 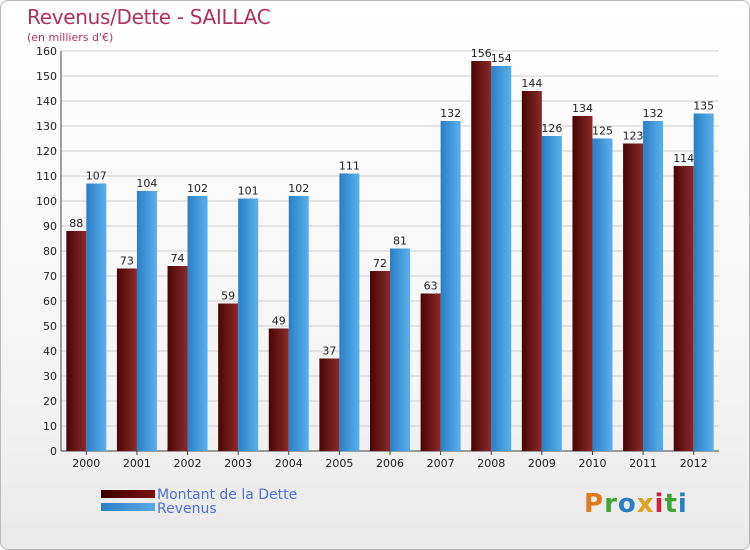 What do you see at coordinates (551, 128) in the screenshot?
I see `value-label-revenus: 126` at bounding box center [551, 128].